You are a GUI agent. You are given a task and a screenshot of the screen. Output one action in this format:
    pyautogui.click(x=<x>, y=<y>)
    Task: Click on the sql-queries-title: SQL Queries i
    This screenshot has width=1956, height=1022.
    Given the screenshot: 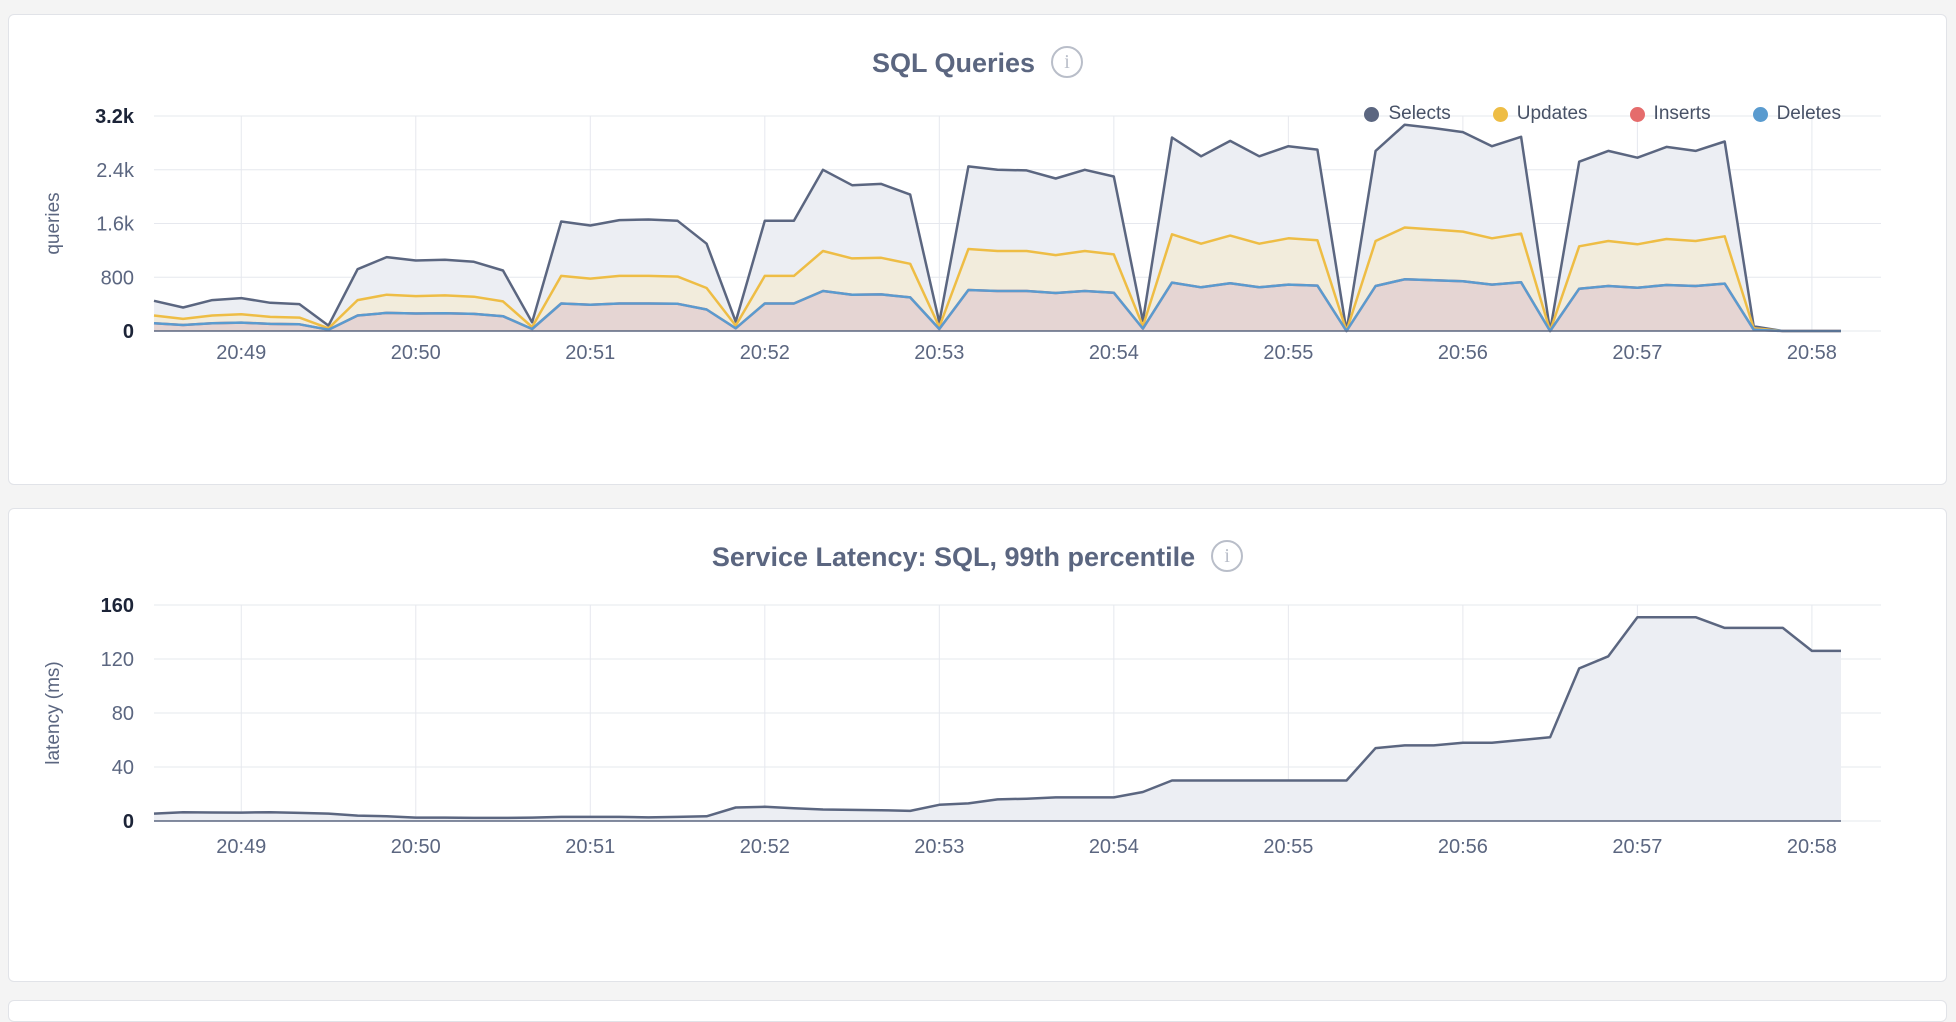 What is the action you would take?
    pyautogui.click(x=977, y=63)
    